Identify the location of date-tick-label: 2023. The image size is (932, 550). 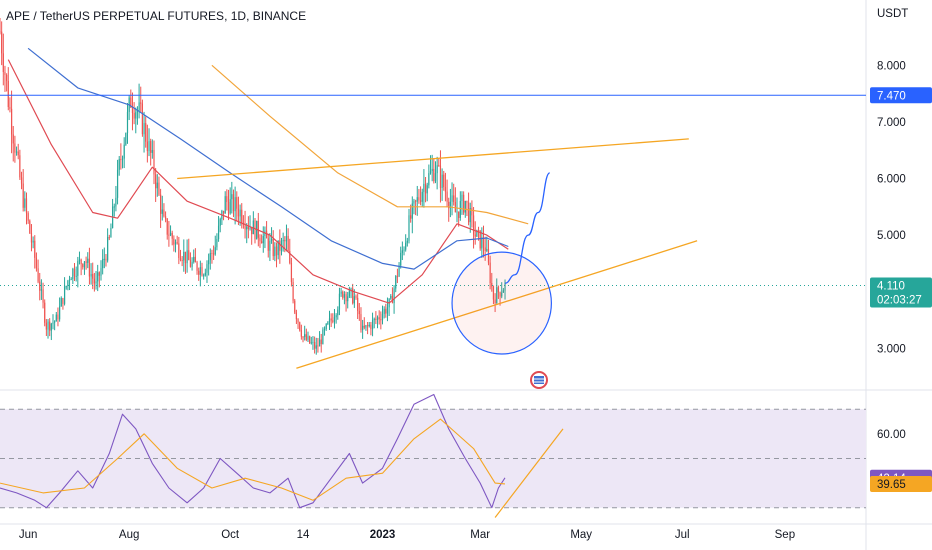
(383, 535).